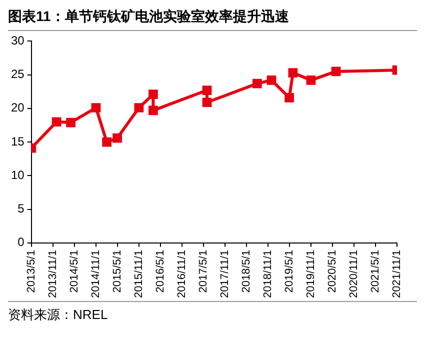 Image resolution: width=425 pixels, height=343 pixels. What do you see at coordinates (397, 274) in the screenshot?
I see `x-tick-label: 2021/11/1` at bounding box center [397, 274].